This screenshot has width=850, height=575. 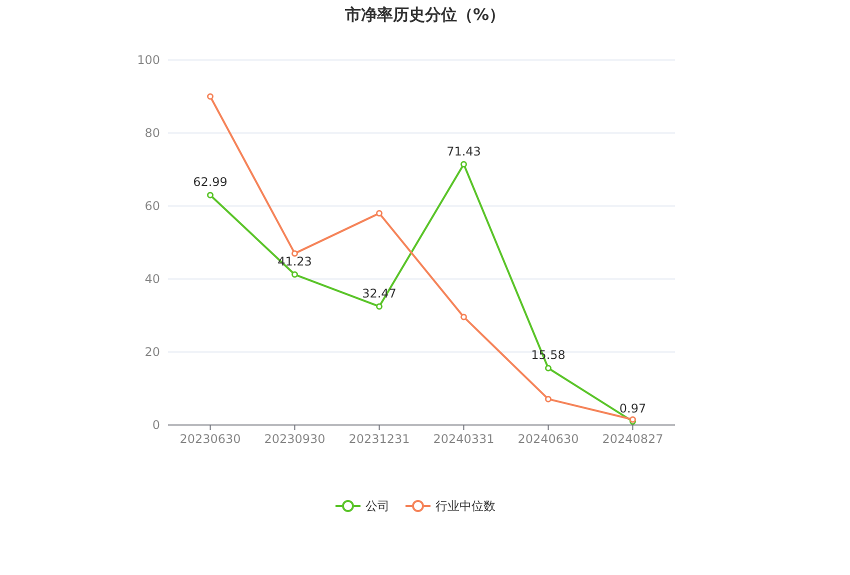 What do you see at coordinates (156, 425) in the screenshot?
I see `y-tick-label: 0` at bounding box center [156, 425].